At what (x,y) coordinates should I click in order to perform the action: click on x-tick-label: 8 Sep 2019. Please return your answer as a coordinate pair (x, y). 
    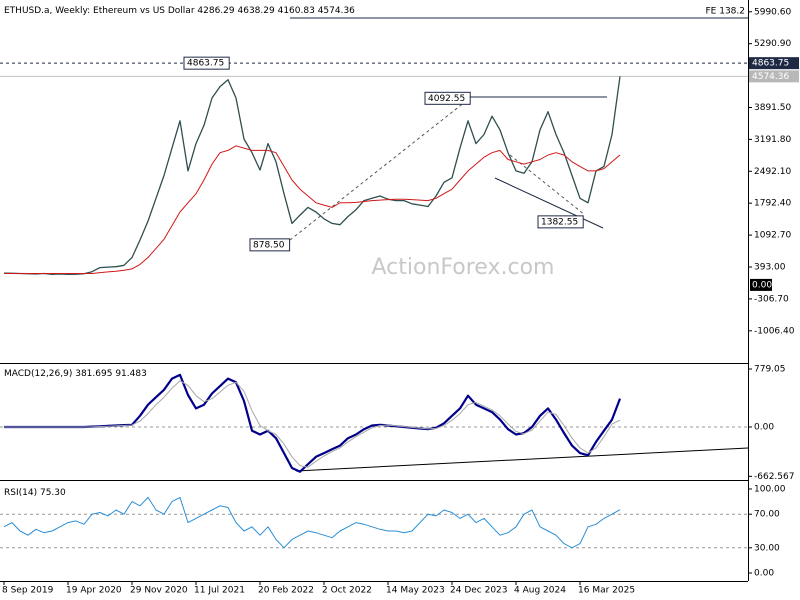
    Looking at the image, I should click on (28, 591).